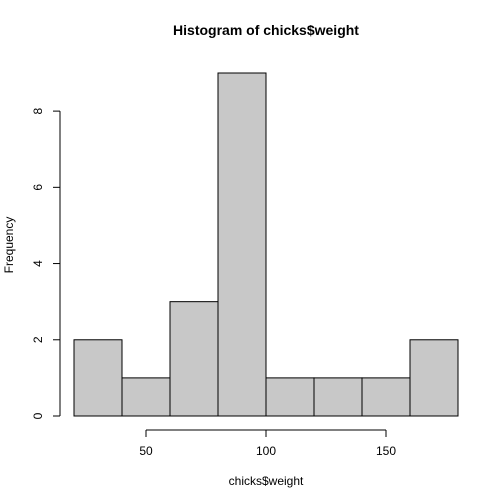 Image resolution: width=504 pixels, height=504 pixels. I want to click on x-axis: 50 100 150, so click(267, 443).